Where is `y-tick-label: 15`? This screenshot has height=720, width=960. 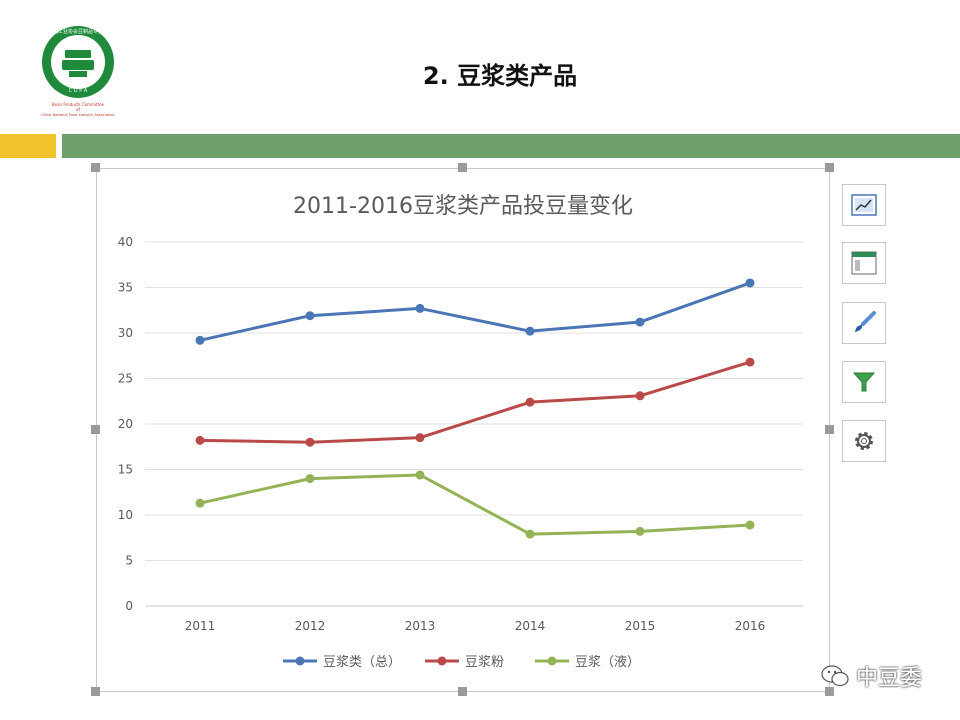
y-tick-label: 15 is located at coordinates (125, 470).